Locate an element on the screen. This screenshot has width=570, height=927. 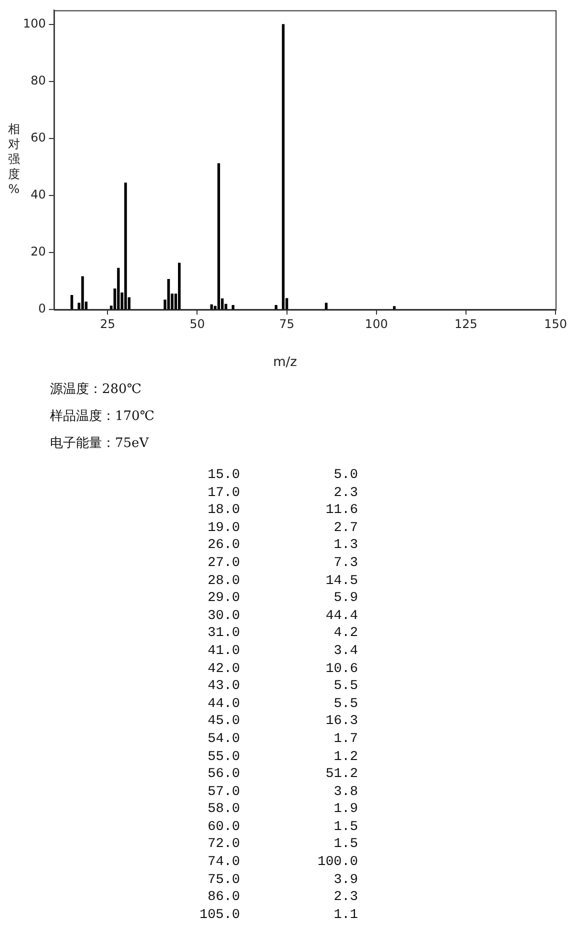
x-tick-label: 75 is located at coordinates (286, 323).